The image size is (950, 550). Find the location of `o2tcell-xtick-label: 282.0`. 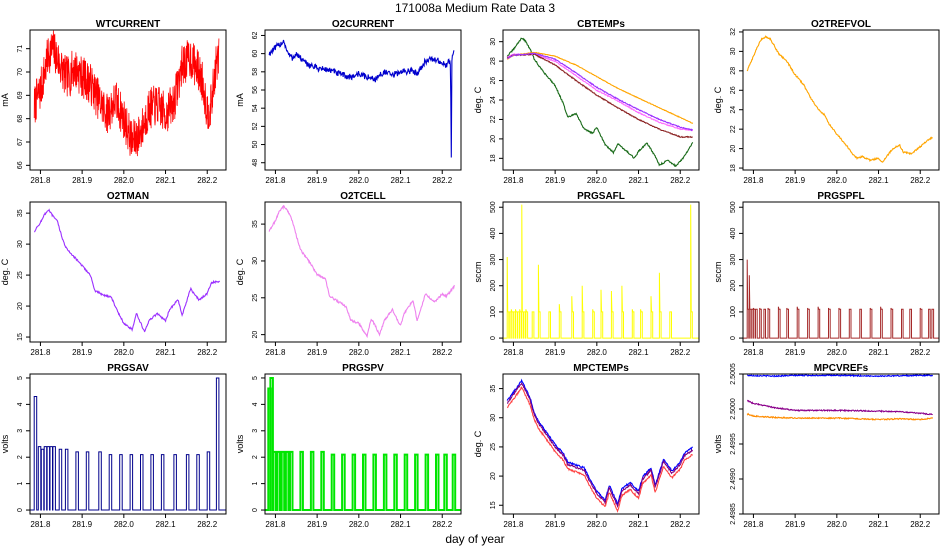

o2tcell-xtick-label: 282.0 is located at coordinates (359, 352).